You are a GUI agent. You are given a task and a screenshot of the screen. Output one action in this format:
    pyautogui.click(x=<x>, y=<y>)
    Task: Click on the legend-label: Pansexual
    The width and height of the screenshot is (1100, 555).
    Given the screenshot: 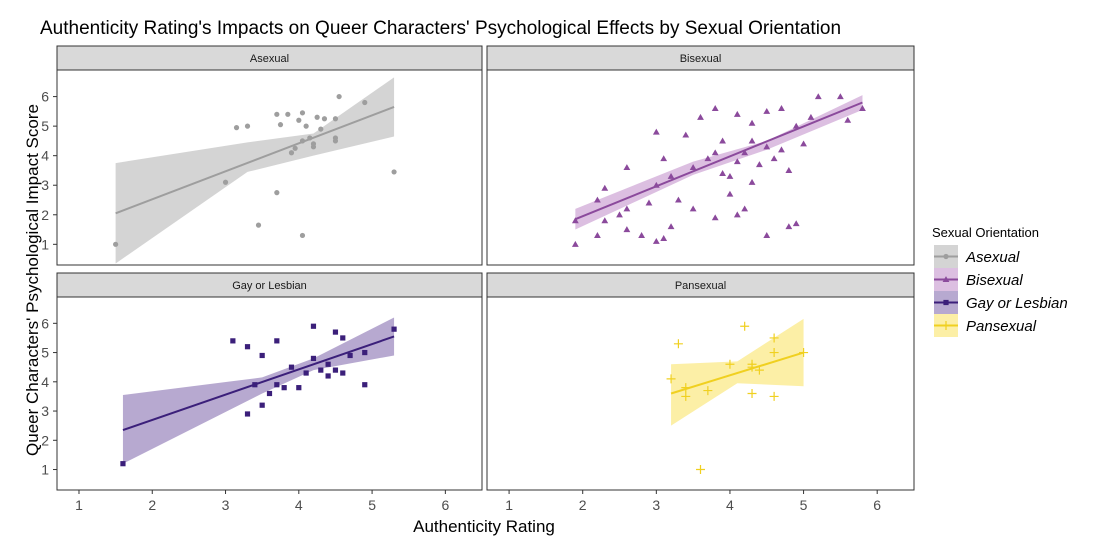 What is the action you would take?
    pyautogui.click(x=1001, y=326)
    